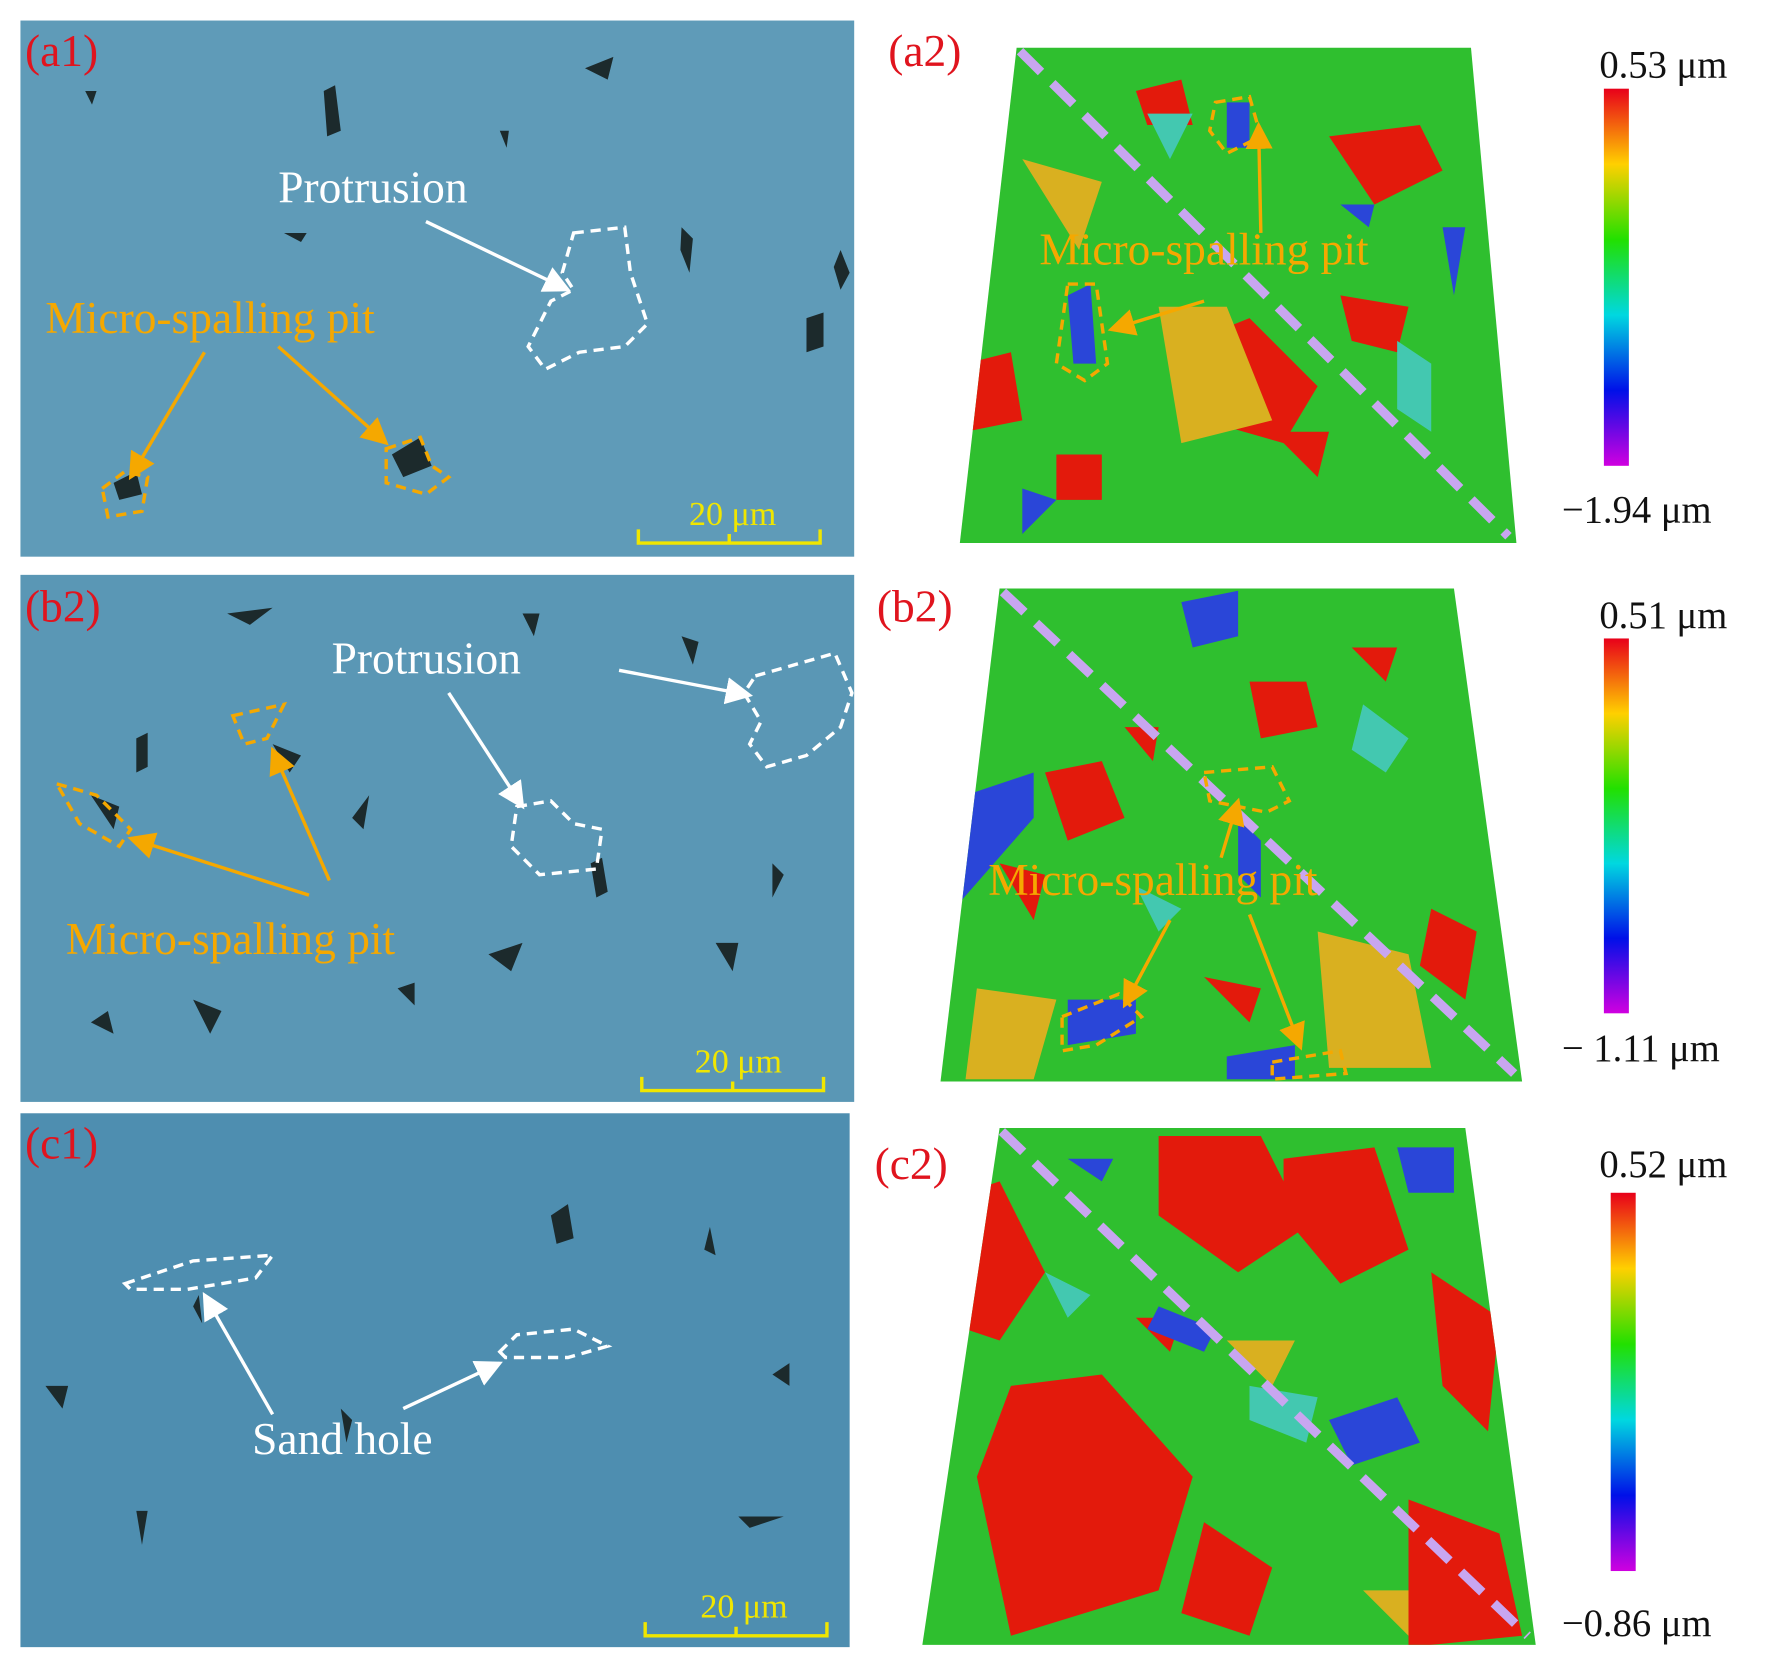 Image resolution: width=1772 pixels, height=1662 pixels. I want to click on panel-label: (c1), so click(61, 1144).